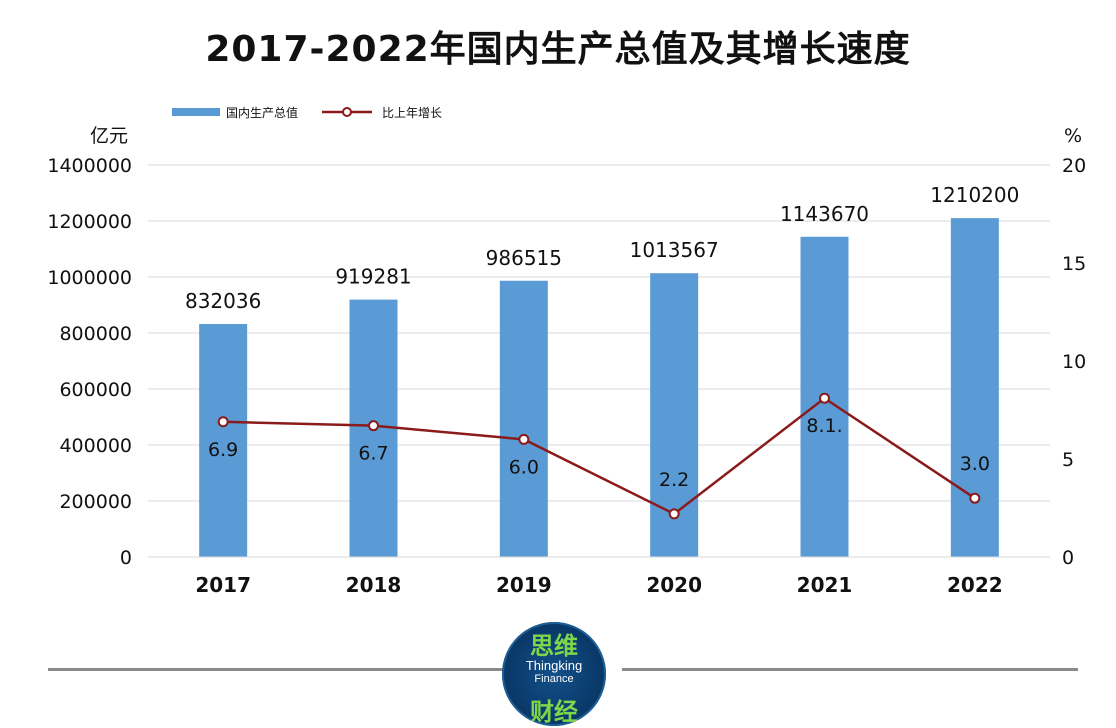  I want to click on y-left-tick-label: 1000000, so click(89, 278).